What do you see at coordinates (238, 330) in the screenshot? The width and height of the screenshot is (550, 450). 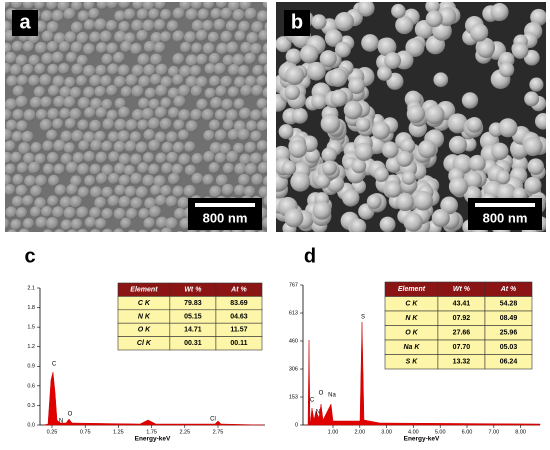 I see `table-text: 11.57` at bounding box center [238, 330].